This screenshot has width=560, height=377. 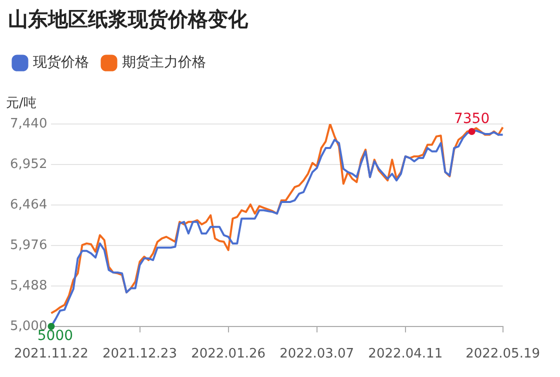 What do you see at coordinates (29, 124) in the screenshot?
I see `y-tick-label: 7,440` at bounding box center [29, 124].